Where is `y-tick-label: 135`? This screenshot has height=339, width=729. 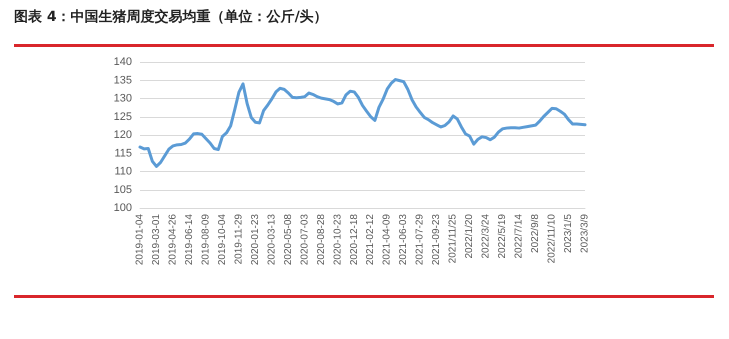
y-tick-label: 135 is located at coordinates (123, 80).